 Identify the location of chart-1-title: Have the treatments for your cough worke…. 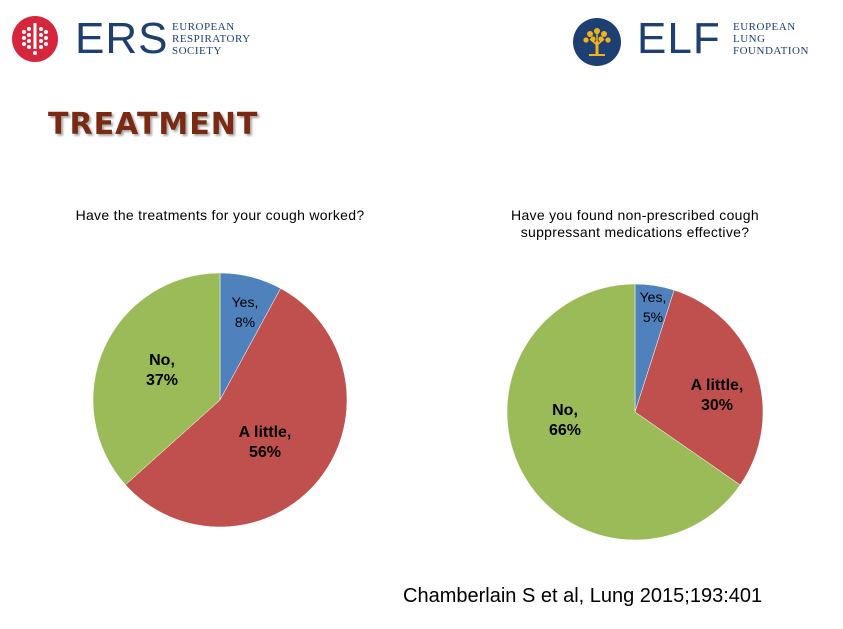
(220, 215).